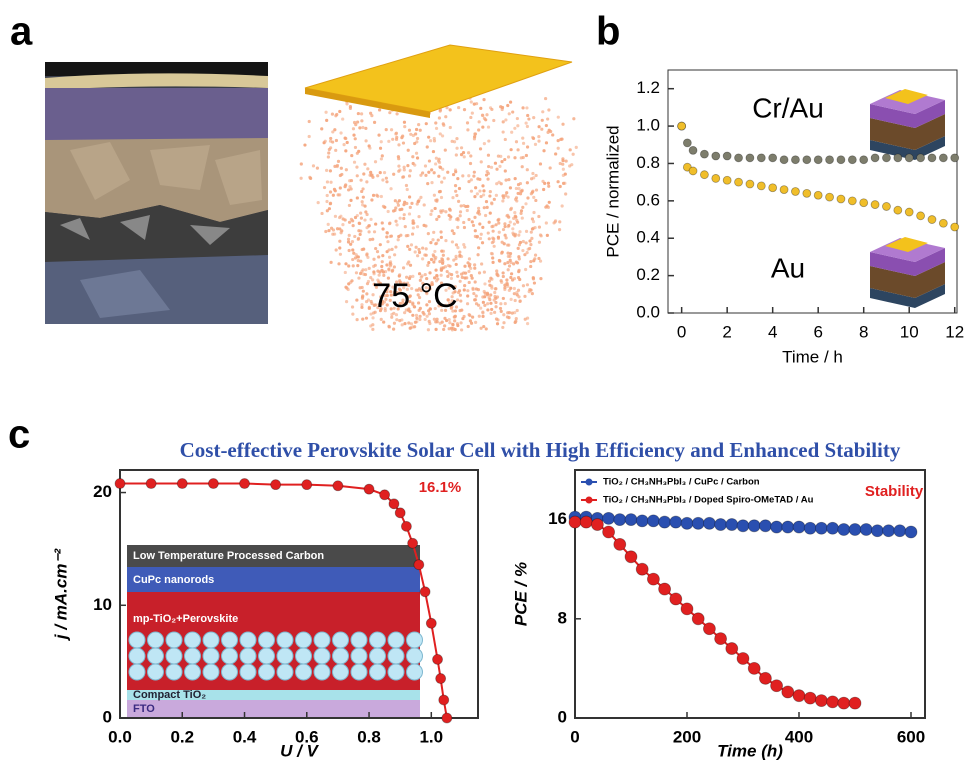 This screenshot has height=771, width=967. Describe the element at coordinates (812, 191) in the screenshot. I see `plot-frame` at that location.